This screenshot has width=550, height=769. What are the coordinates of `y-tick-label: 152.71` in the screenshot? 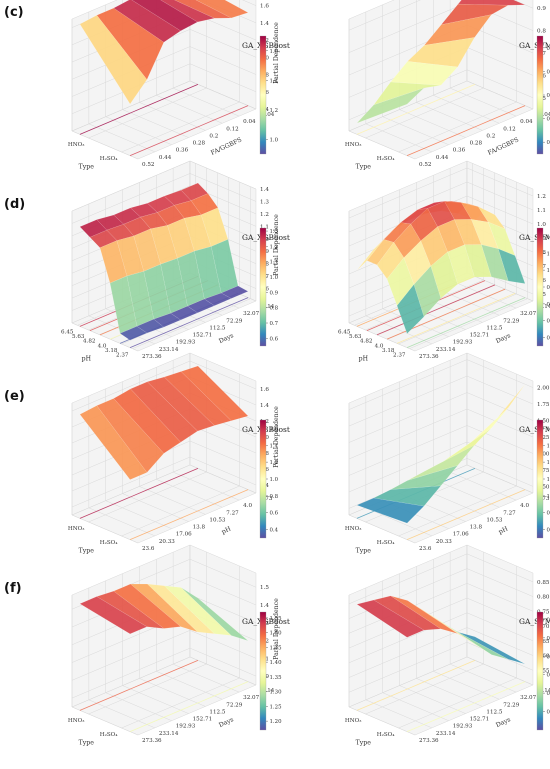 It's located at (480, 720).